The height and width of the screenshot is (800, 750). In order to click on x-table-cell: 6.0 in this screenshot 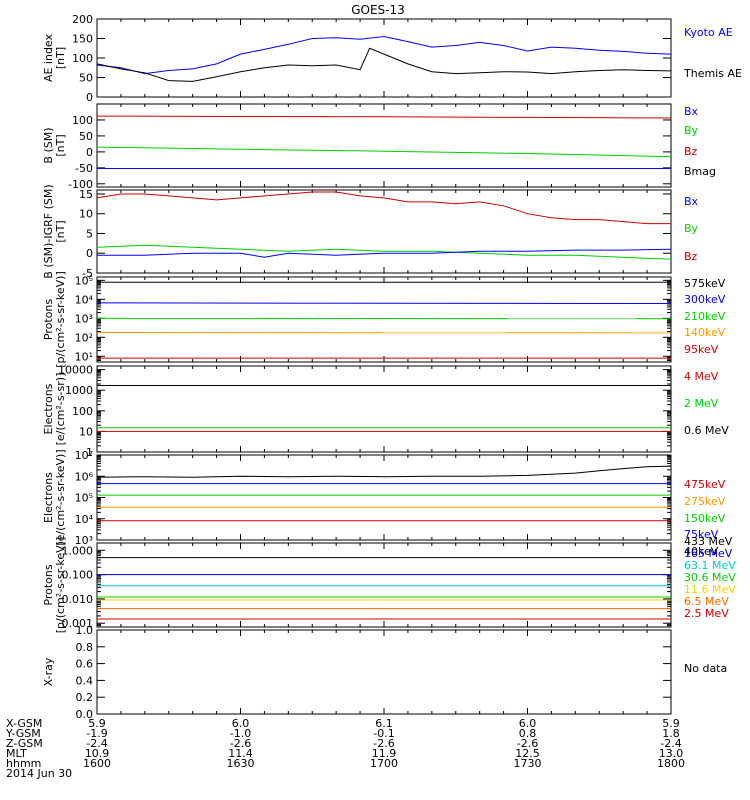, I will do `click(241, 723)`.